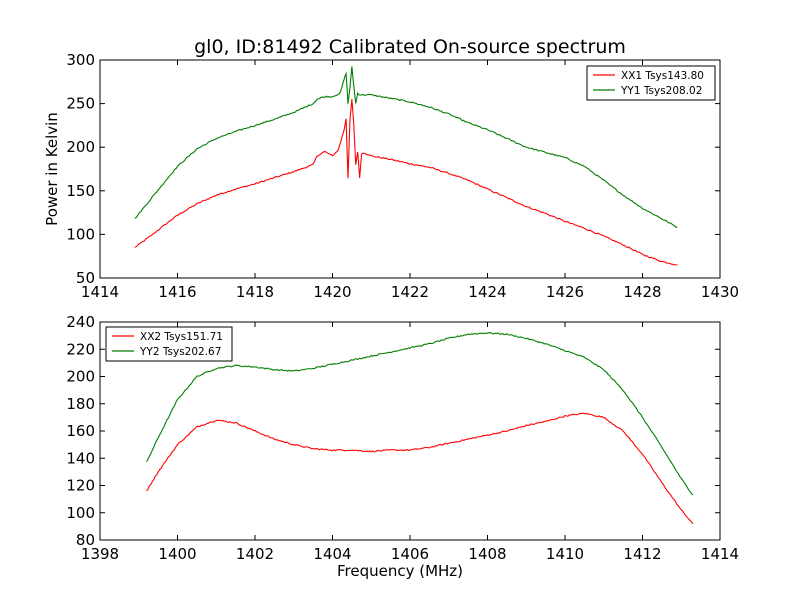 The image size is (800, 600). I want to click on x-tick-label: 1410, so click(565, 554).